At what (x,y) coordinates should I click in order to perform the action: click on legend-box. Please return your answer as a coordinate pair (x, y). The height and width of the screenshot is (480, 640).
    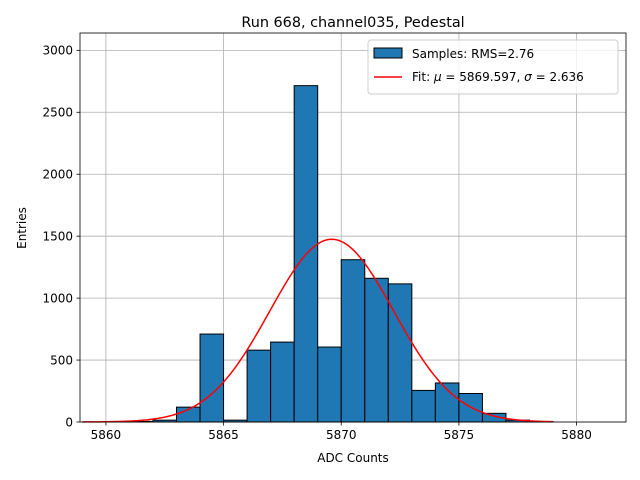
    Looking at the image, I should click on (493, 67).